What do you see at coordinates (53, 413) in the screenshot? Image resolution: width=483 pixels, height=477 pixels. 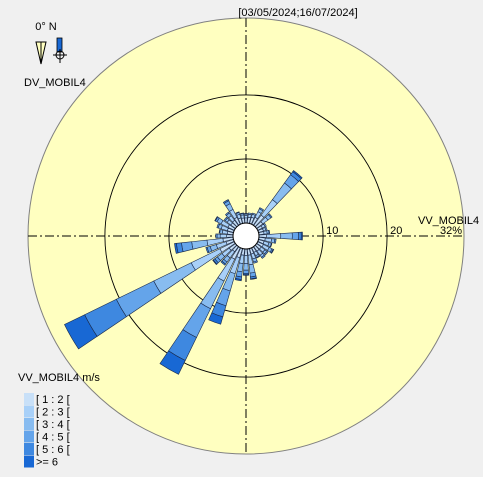 I see `legend-label-2: [ 2 : 3 [` at bounding box center [53, 413].